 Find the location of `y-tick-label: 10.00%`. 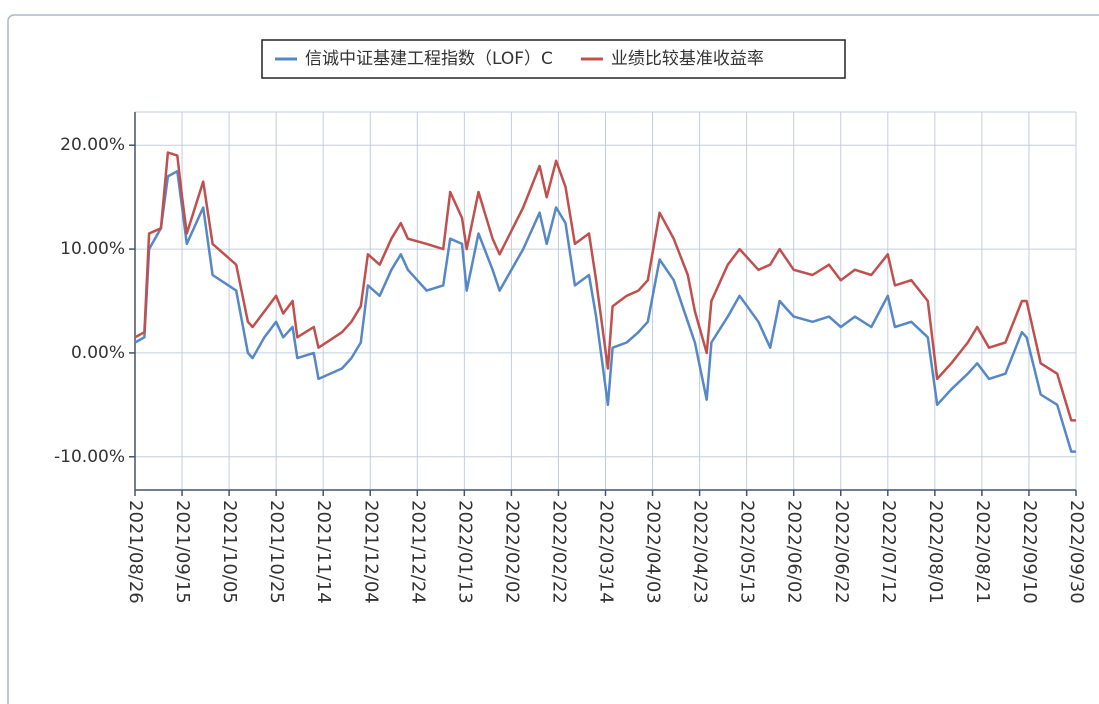

y-tick-label: 10.00% is located at coordinates (92, 249).